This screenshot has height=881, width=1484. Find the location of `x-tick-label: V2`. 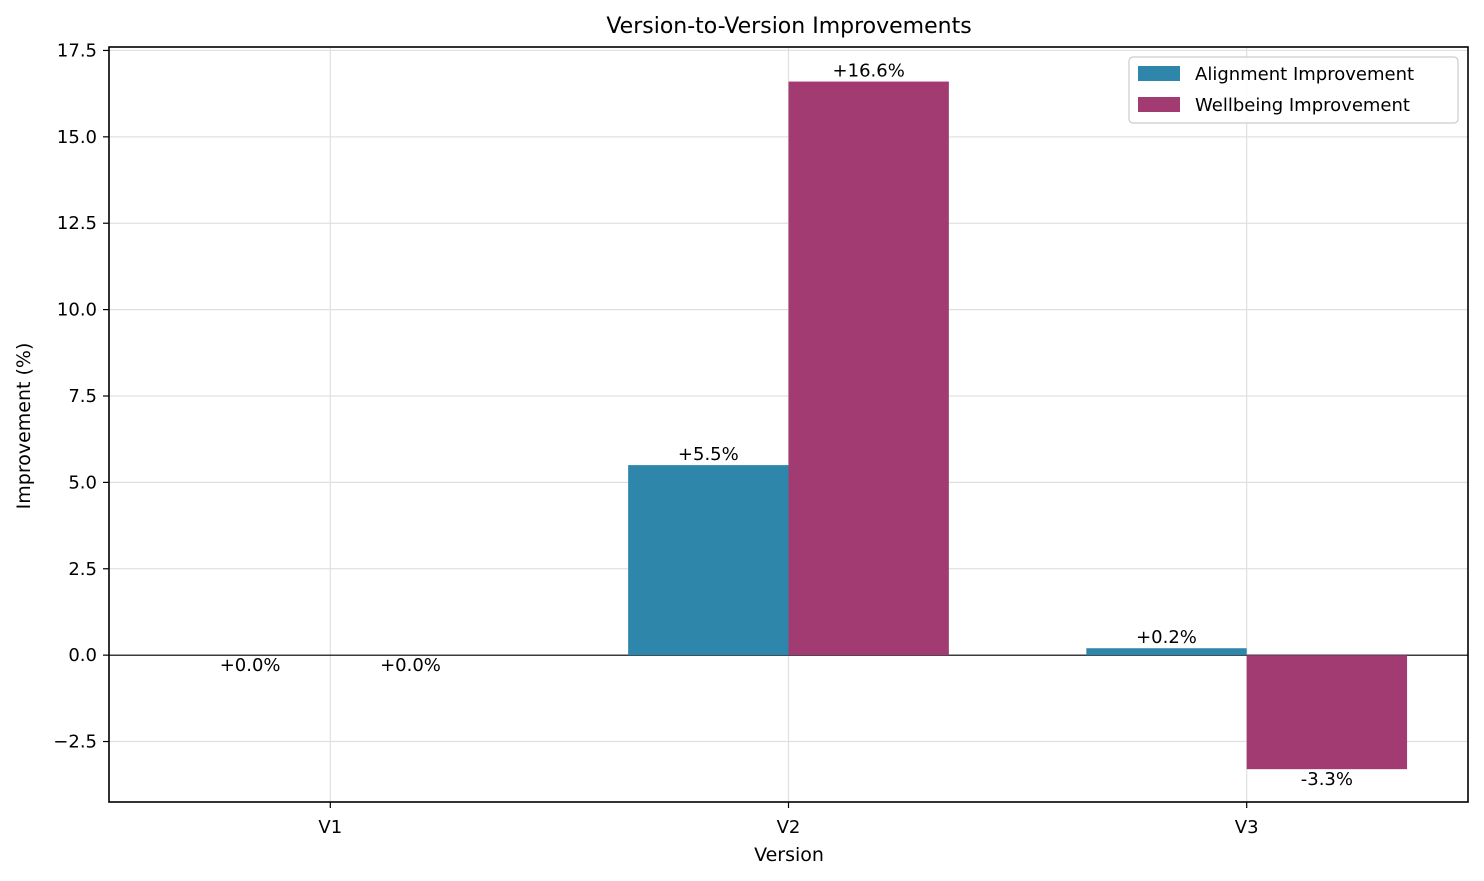

x-tick-label: V2 is located at coordinates (789, 827).